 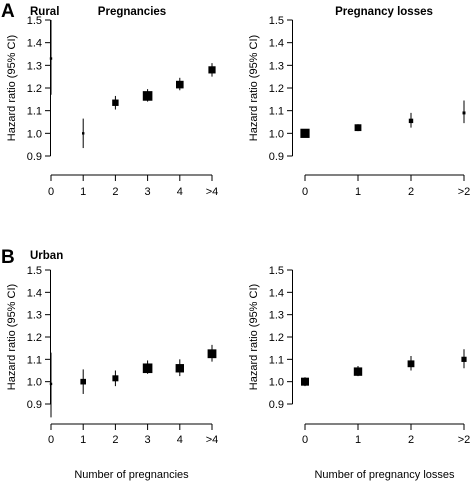 I want to click on section-label-rural: Rural, so click(x=44, y=12).